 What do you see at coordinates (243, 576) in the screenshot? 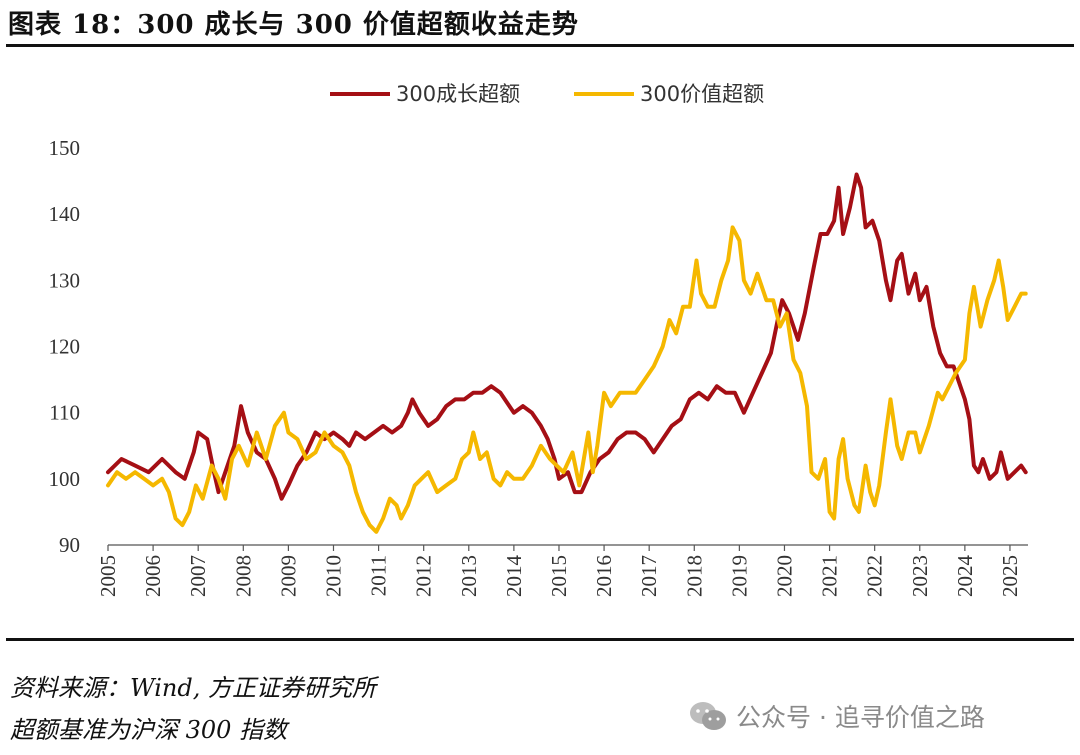
I see `x-tick-label: 2008` at bounding box center [243, 576].